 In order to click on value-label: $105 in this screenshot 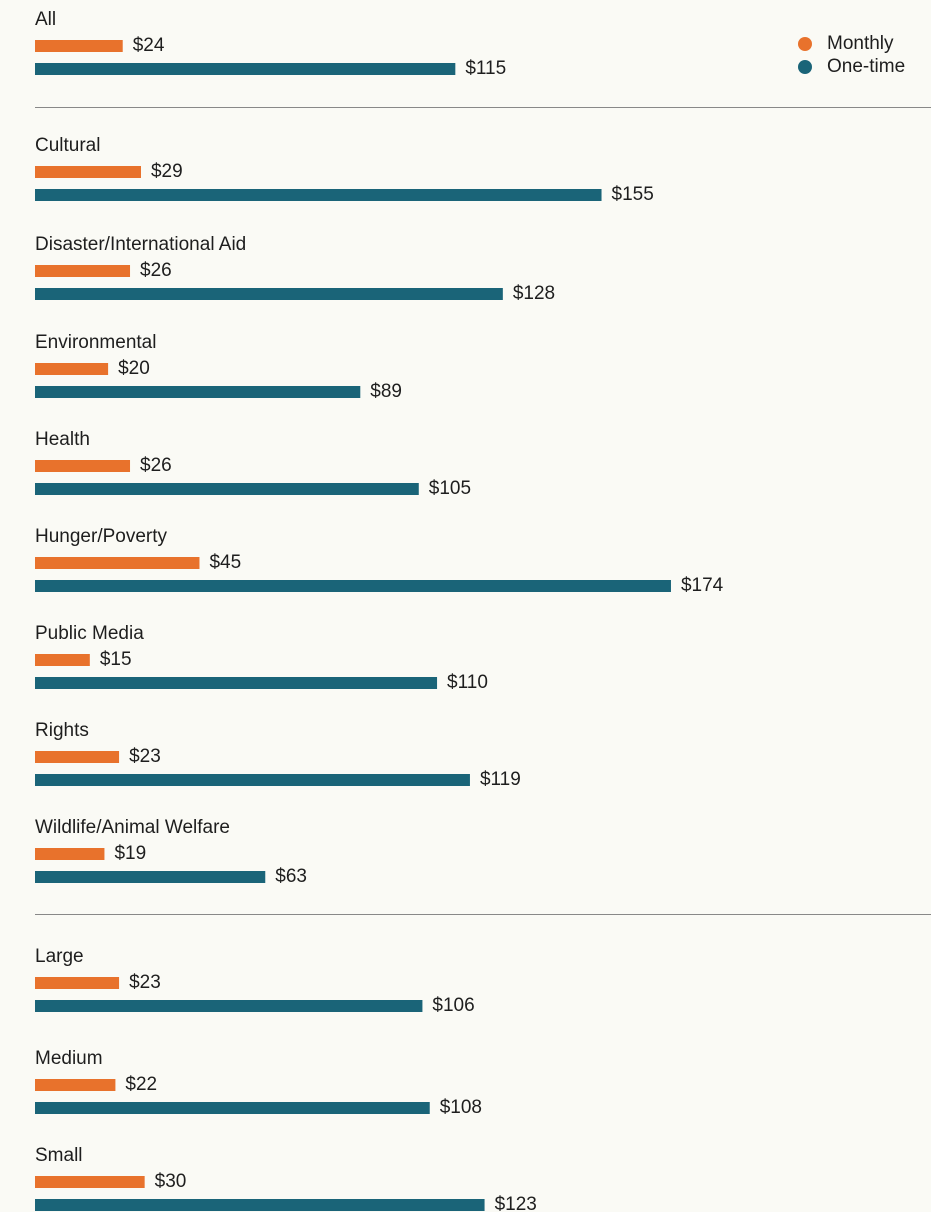, I will do `click(450, 488)`.